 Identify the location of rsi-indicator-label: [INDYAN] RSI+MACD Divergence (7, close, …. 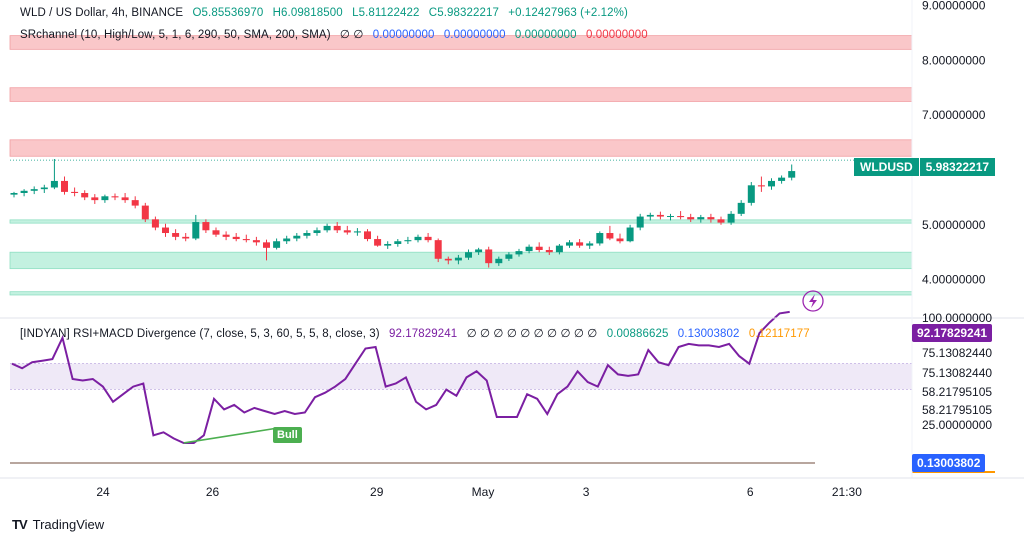
(200, 334).